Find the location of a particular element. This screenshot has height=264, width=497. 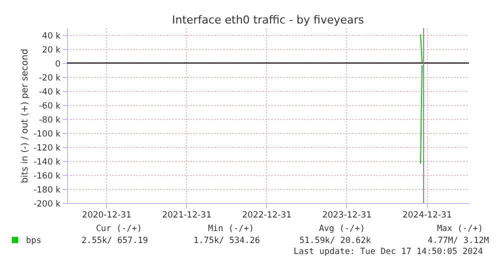

y-tick-label: 40 k is located at coordinates (51, 37).